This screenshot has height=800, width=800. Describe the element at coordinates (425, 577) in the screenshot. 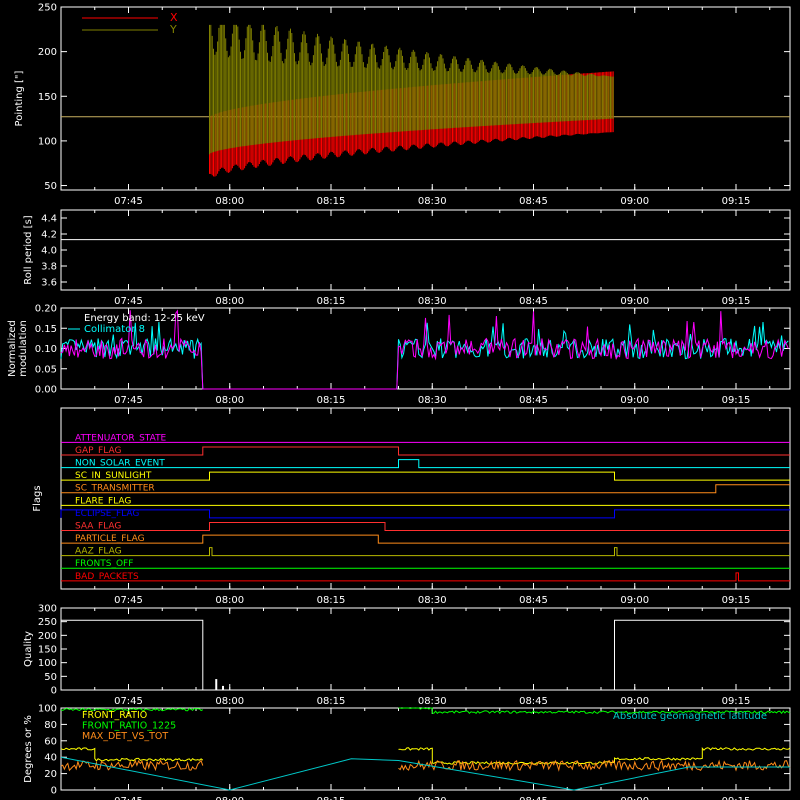

I see `flag-line-bad-packets` at that location.